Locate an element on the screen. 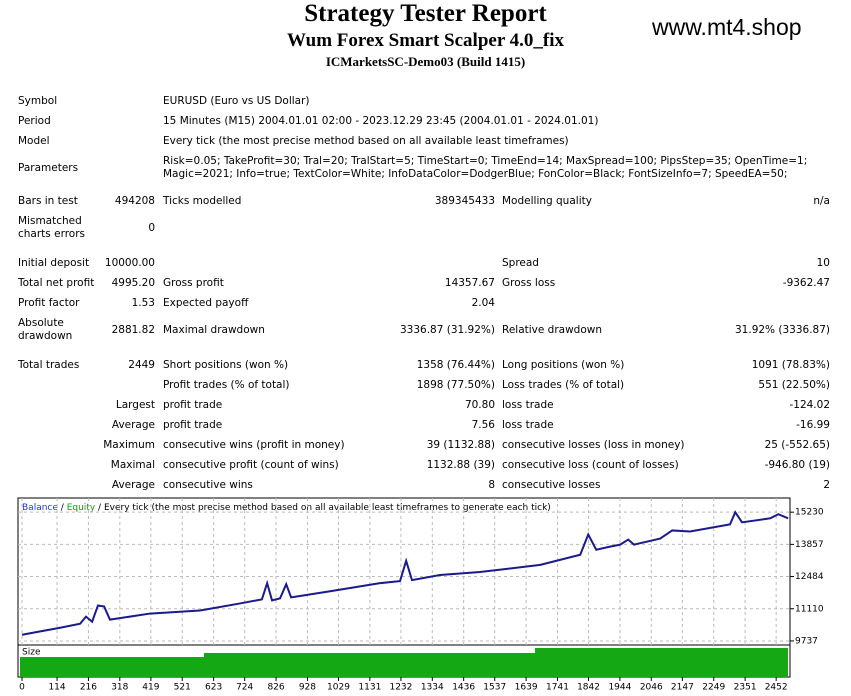 The image size is (851, 696). cell-value3: 10 is located at coordinates (823, 263).